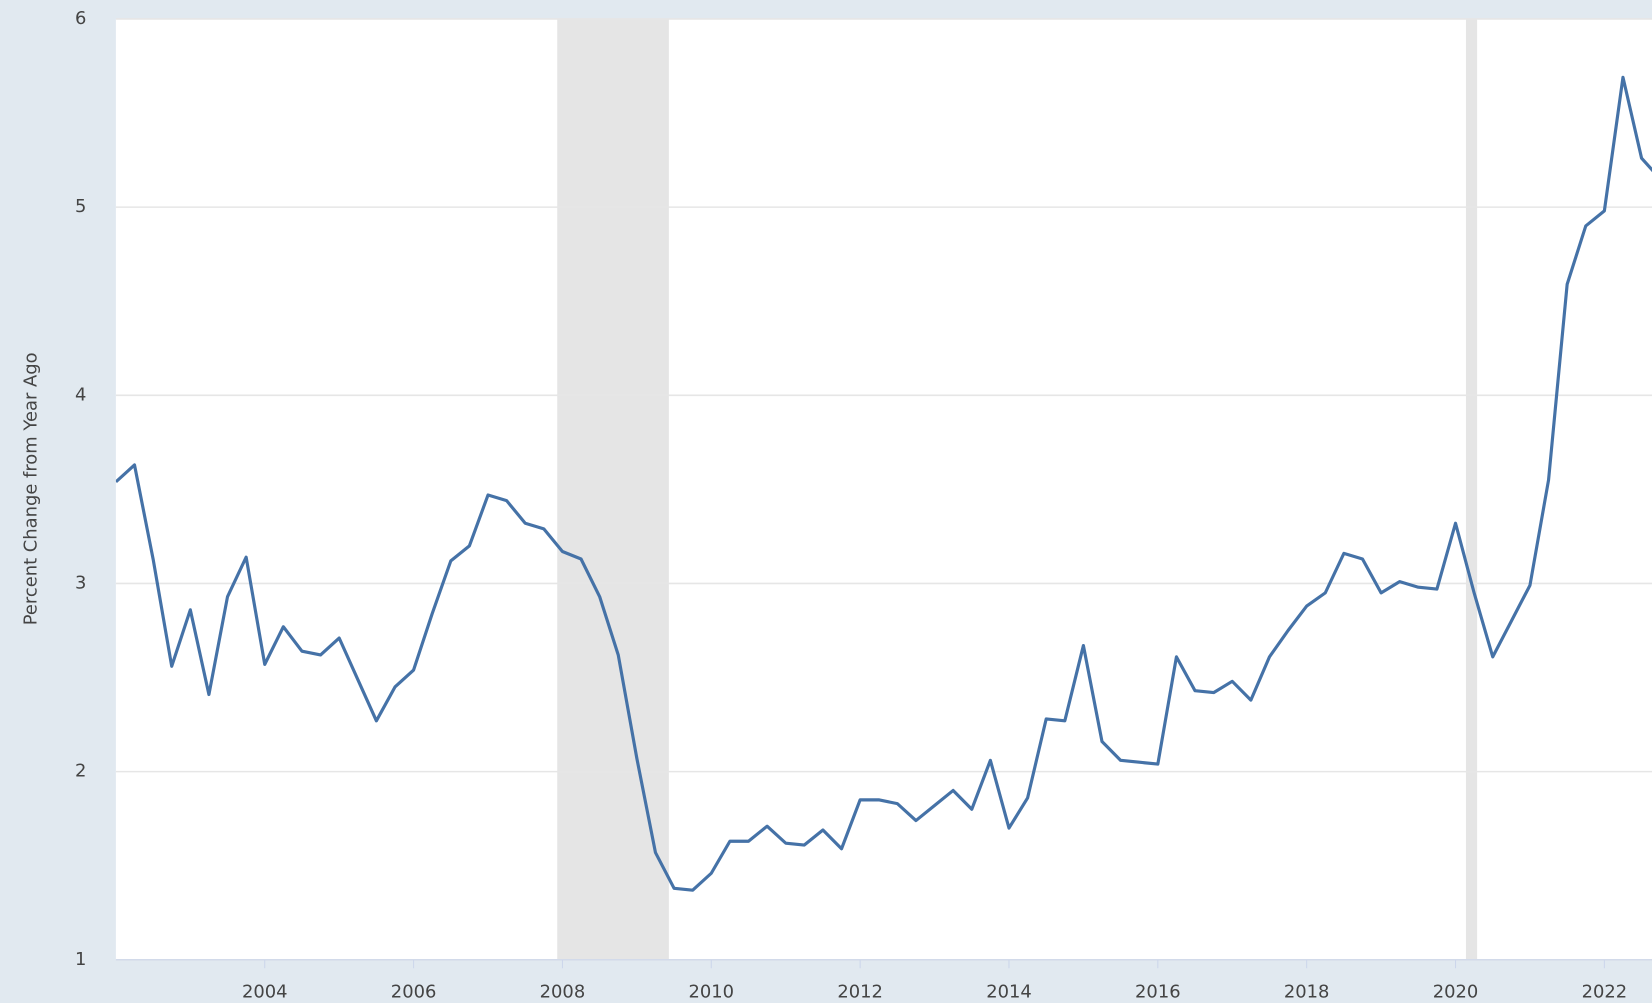  I want to click on y-tick-label: 6, so click(80, 18).